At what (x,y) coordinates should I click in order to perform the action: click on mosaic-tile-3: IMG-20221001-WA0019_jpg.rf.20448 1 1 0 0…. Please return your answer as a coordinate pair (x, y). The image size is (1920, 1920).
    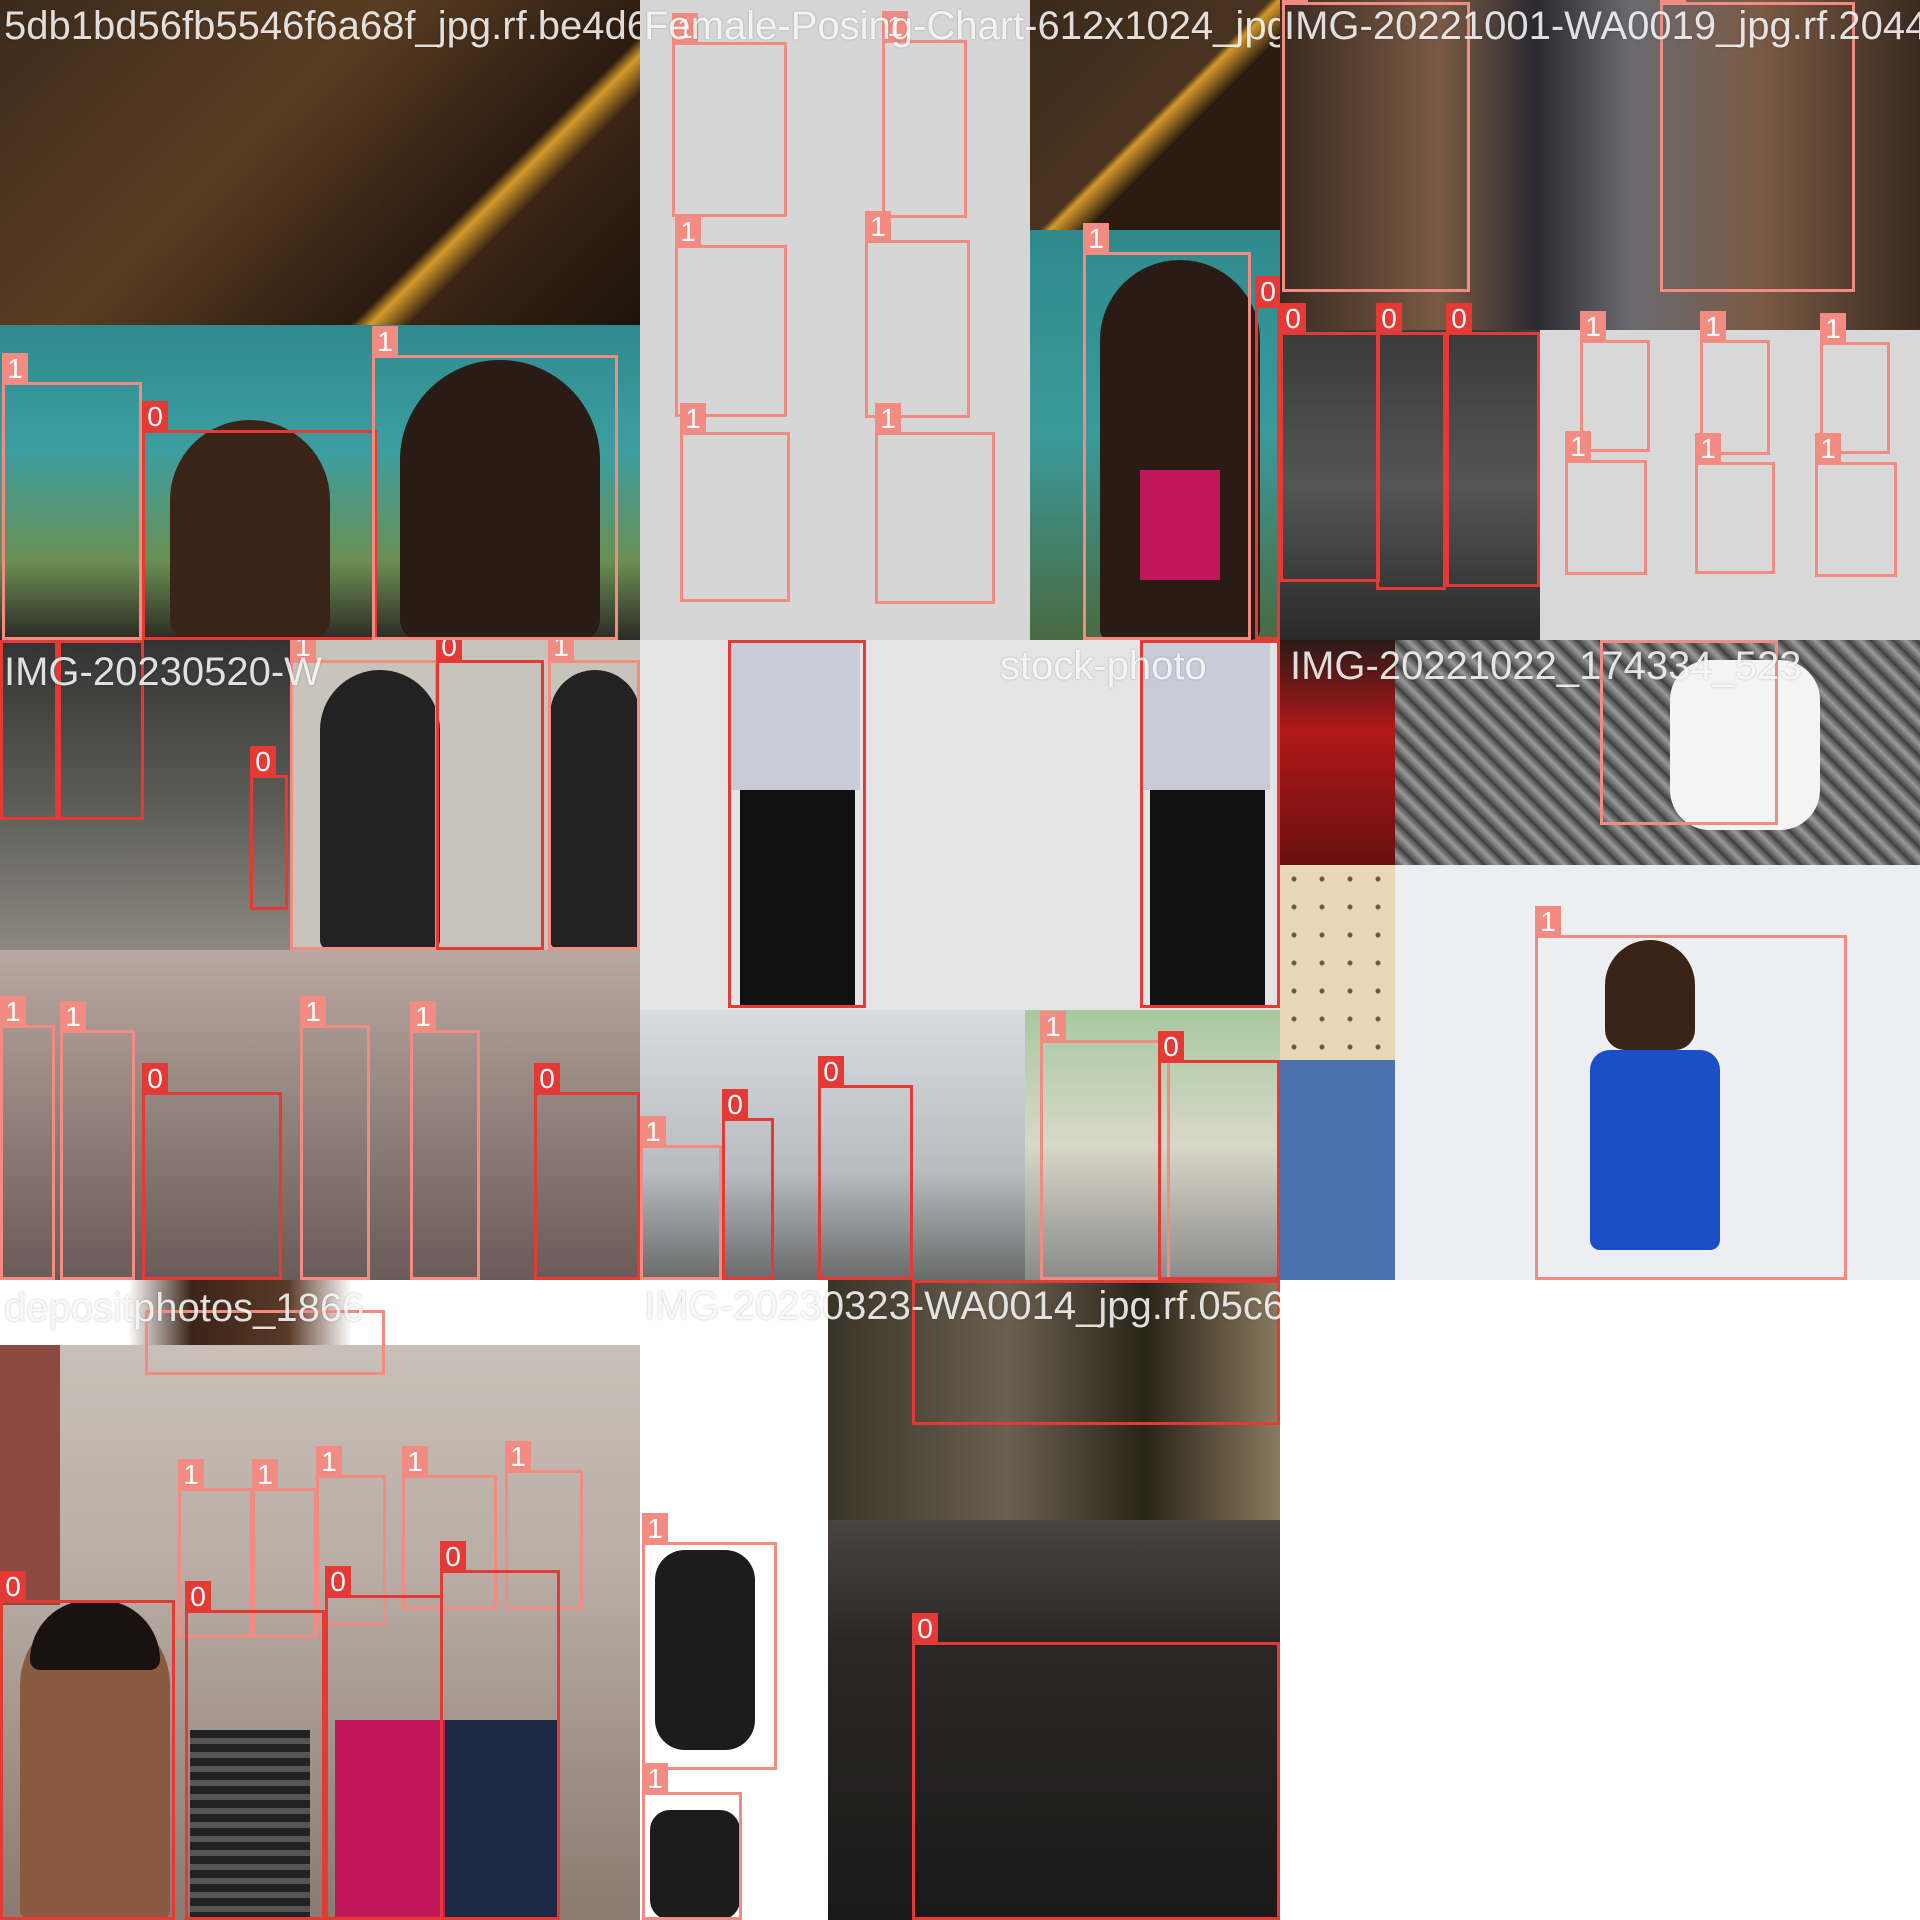
    Looking at the image, I should click on (1600, 320).